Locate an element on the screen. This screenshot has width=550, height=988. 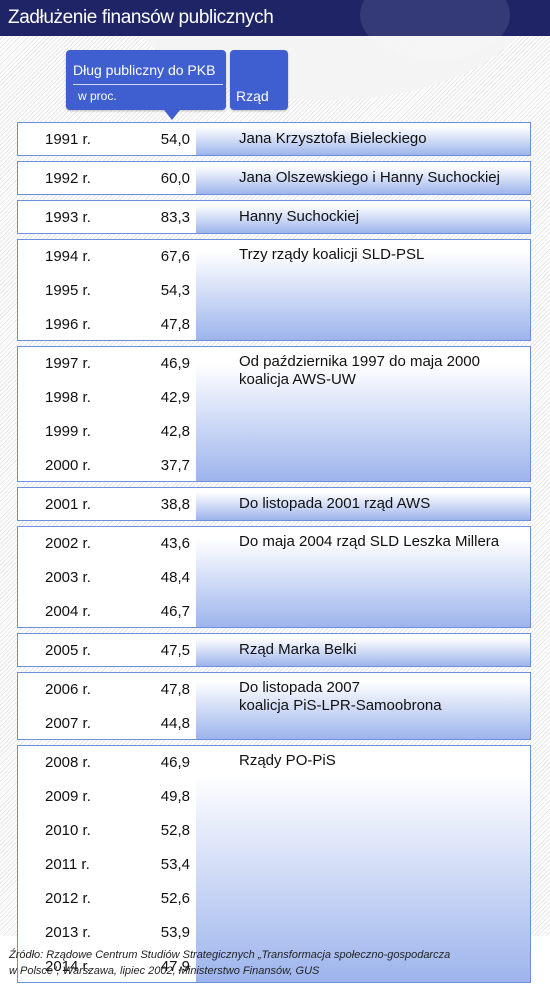
header-pointer is located at coordinates (172, 115).